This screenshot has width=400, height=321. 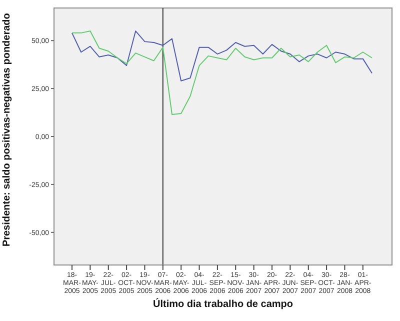 I want to click on line-series, so click(x=222, y=56).